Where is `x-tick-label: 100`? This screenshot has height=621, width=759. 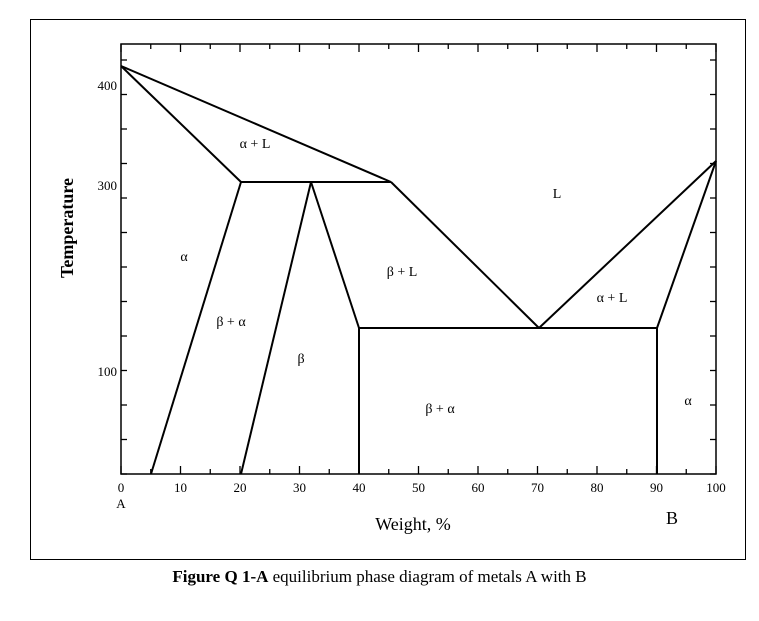
x-tick-label: 100 is located at coordinates (716, 487).